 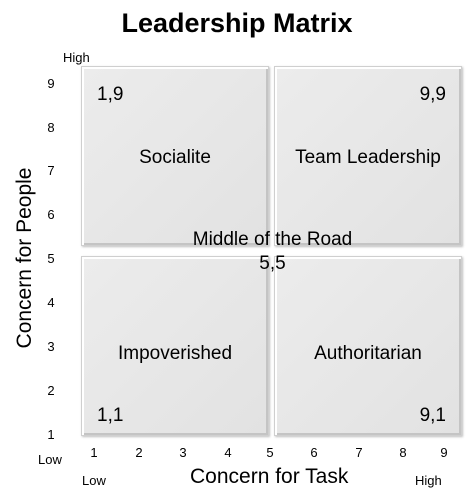 What do you see at coordinates (272, 239) in the screenshot?
I see `center-name: Middle of the Road` at bounding box center [272, 239].